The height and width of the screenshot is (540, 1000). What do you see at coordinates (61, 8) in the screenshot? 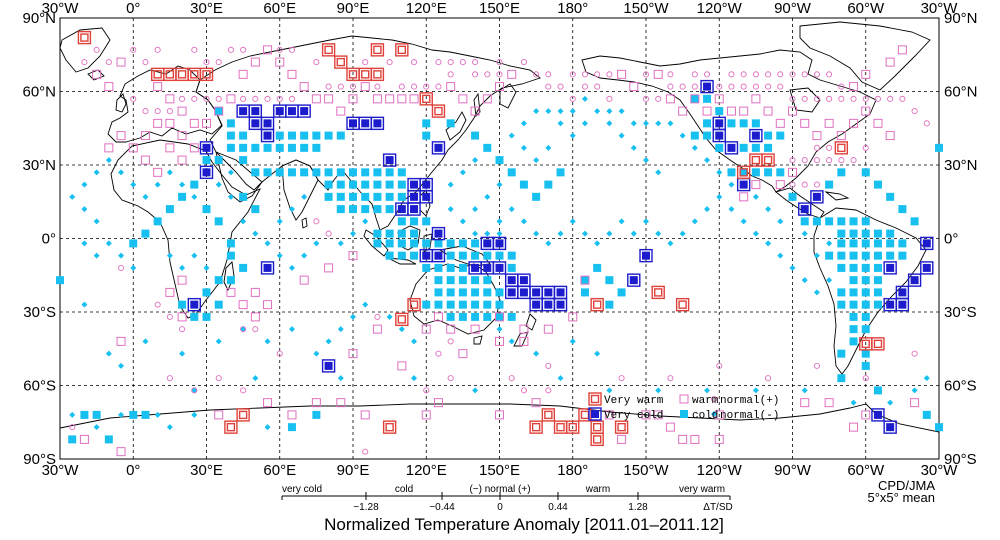
I see `longitude-tick-label: 30°W` at bounding box center [61, 8].